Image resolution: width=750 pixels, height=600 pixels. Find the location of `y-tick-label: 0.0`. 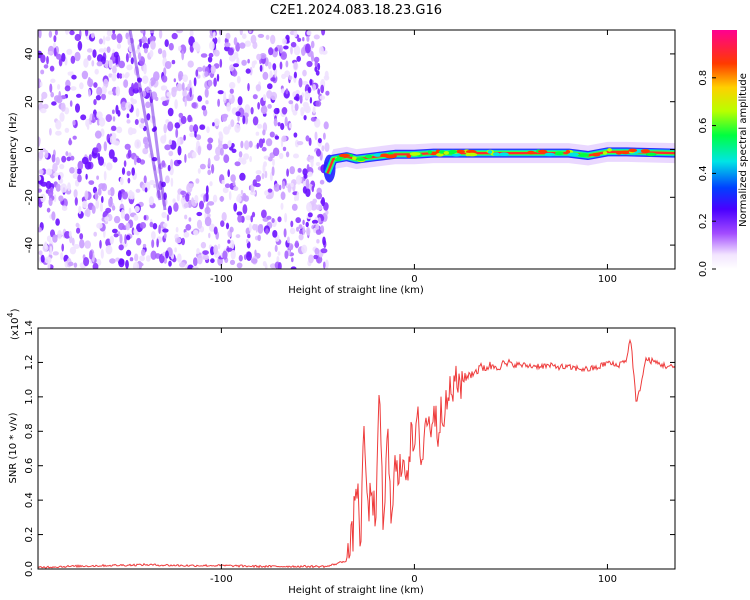

y-tick-label: 0.0 is located at coordinates (29, 569).